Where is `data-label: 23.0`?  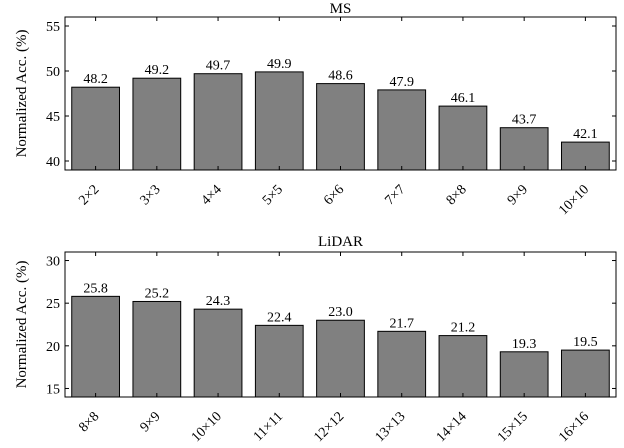
data-label: 23.0 is located at coordinates (340, 312).